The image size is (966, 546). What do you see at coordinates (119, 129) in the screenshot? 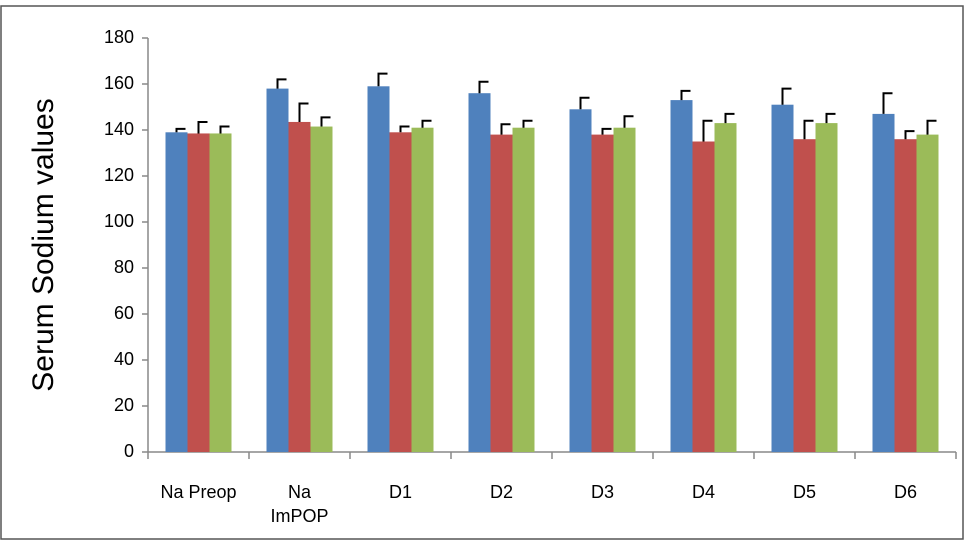
I see `y-tick-label: 140` at bounding box center [119, 129].